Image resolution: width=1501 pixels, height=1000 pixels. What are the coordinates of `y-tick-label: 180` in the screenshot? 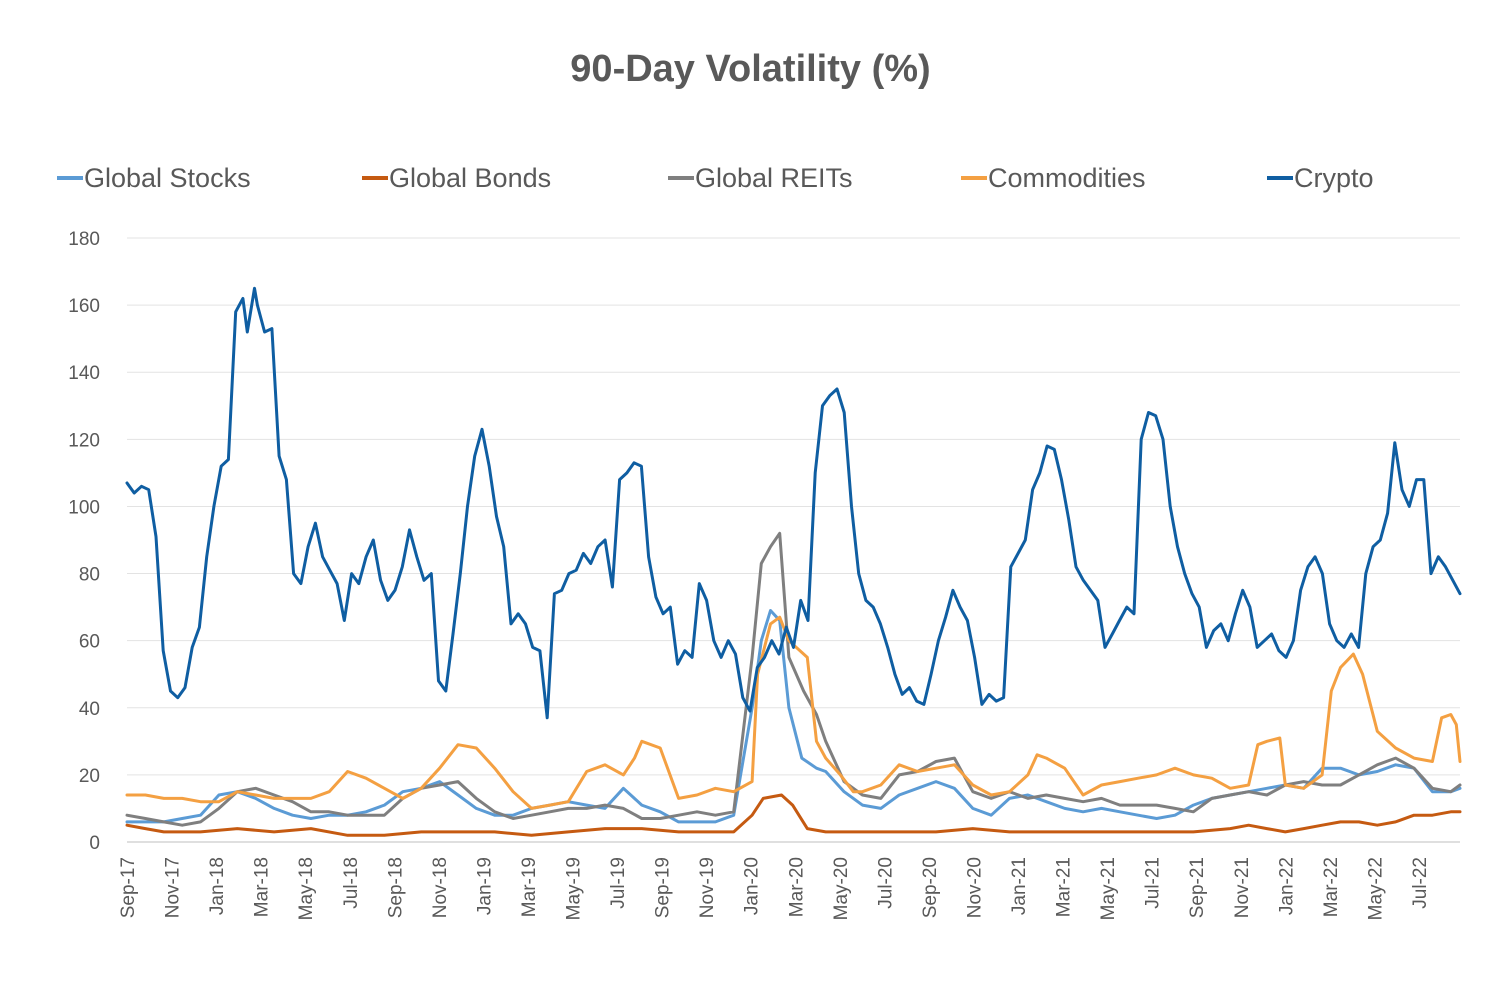 It's located at (84, 239).